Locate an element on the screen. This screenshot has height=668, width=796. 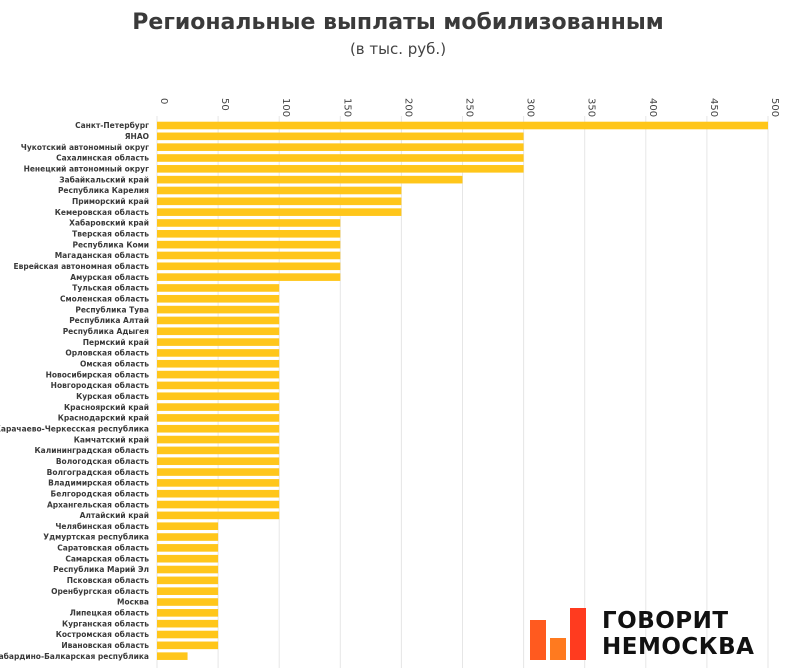
x-tick-label: 350 is located at coordinates (591, 107).